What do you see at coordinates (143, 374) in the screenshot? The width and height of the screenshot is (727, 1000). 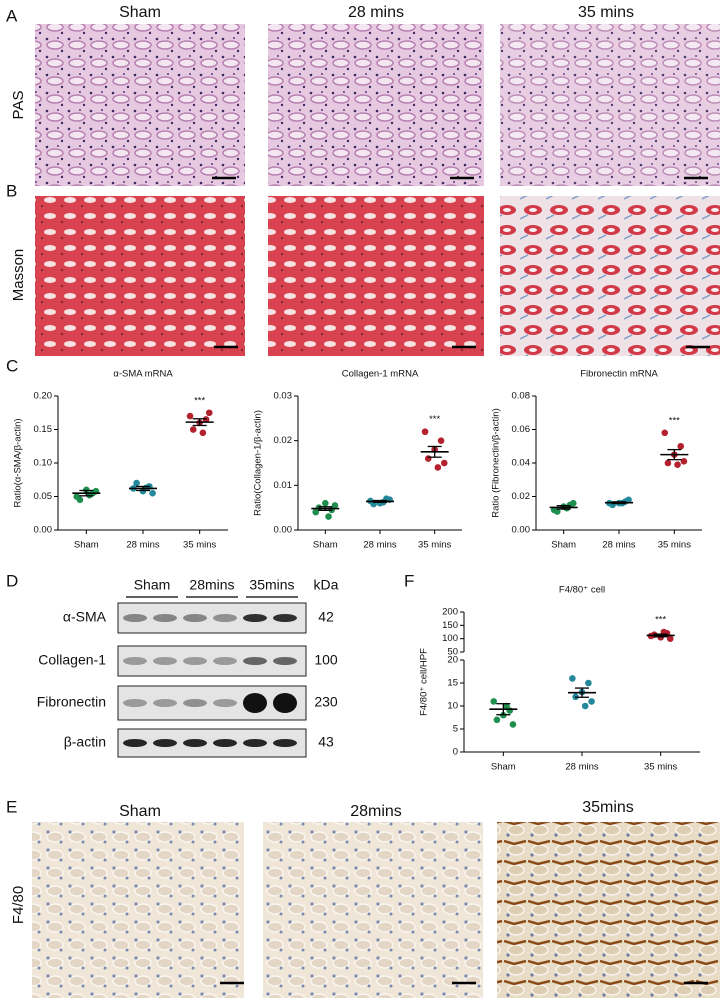 I see `chart-title: α-SMA mRNA` at bounding box center [143, 374].